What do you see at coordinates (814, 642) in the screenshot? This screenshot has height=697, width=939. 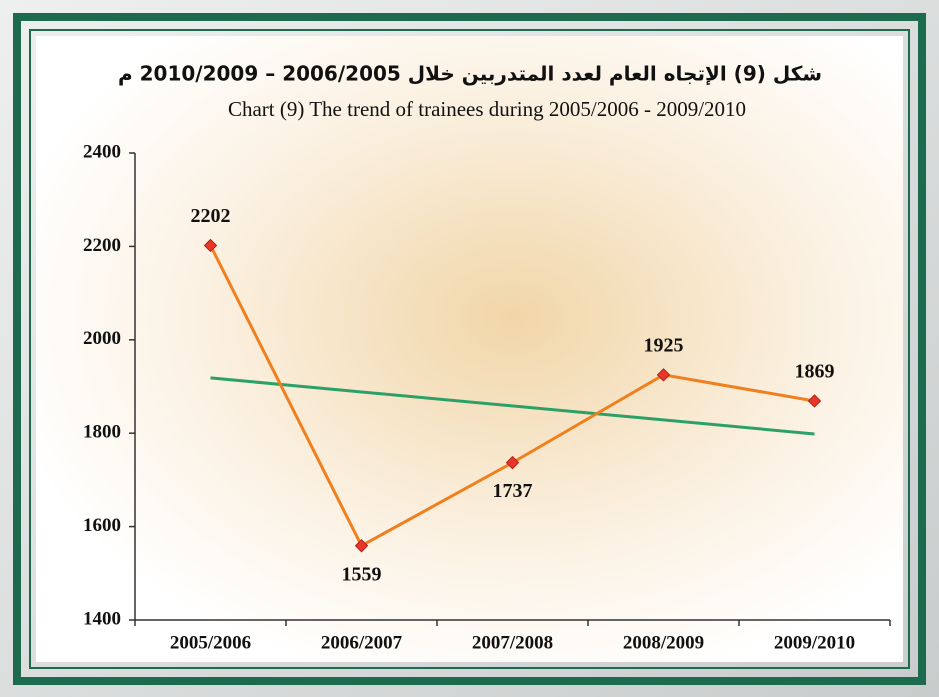 I see `x-tick-label: 2009/2010` at bounding box center [814, 642].